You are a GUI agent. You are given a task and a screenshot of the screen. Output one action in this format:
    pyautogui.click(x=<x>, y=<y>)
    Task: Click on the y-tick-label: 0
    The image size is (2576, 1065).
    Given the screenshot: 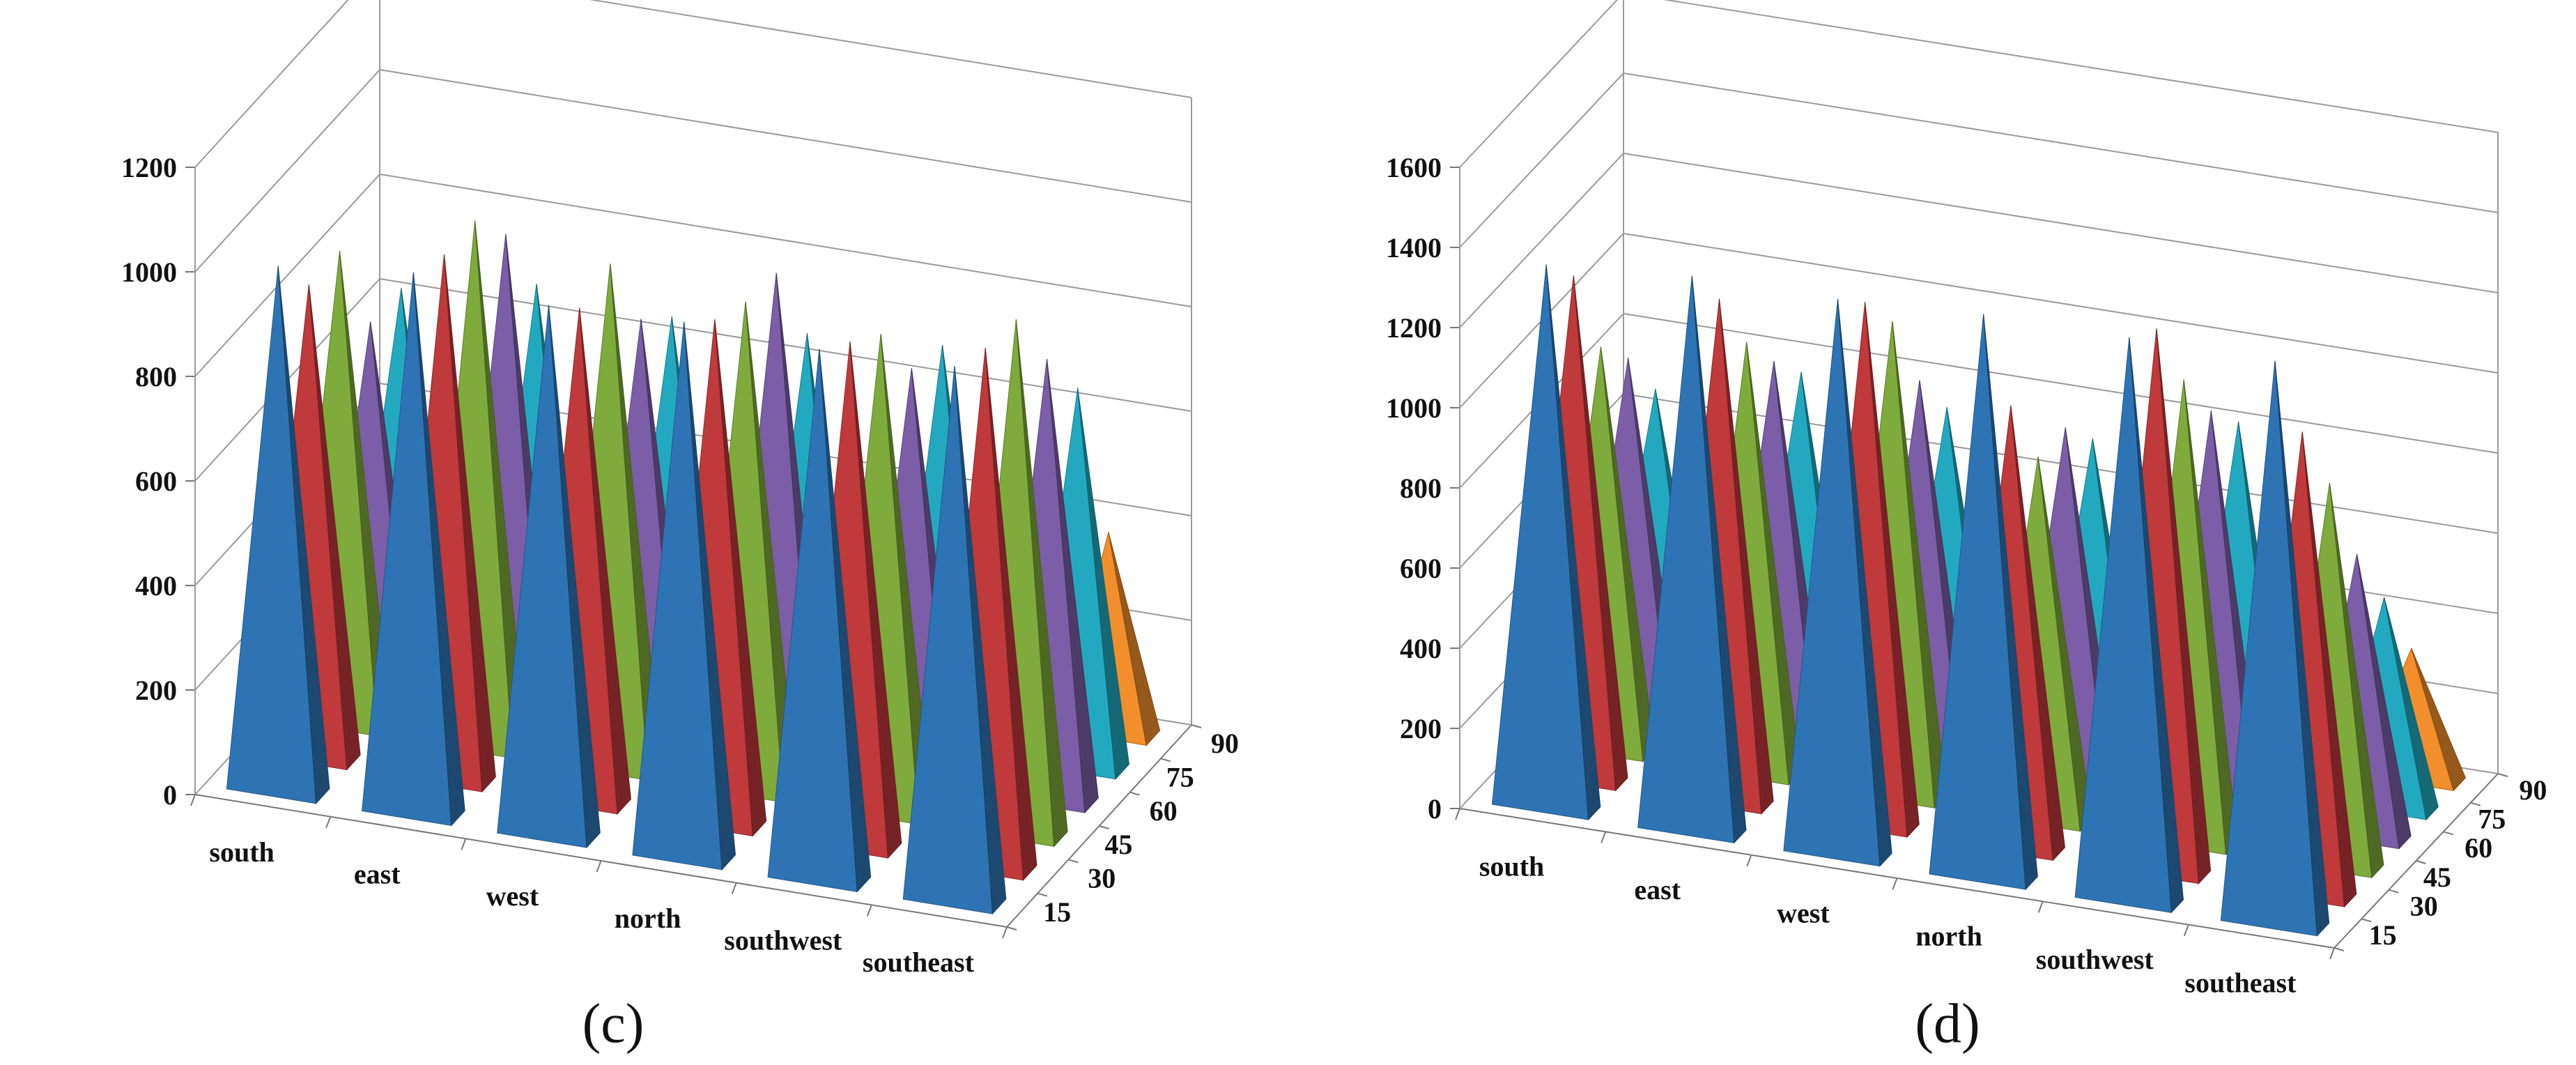 What is the action you would take?
    pyautogui.click(x=170, y=795)
    